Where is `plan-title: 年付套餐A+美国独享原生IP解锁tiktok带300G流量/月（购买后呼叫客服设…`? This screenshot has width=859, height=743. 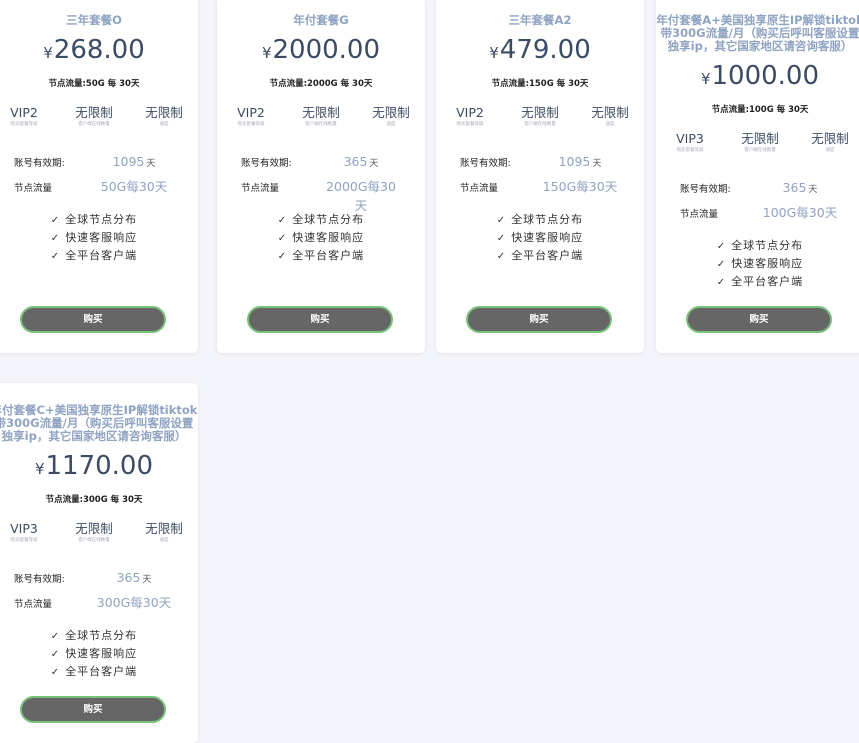
plan-title: 年付套餐A+美国独享原生IP解锁tiktok带300G流量/月（购买后呼叫客服设… is located at coordinates (757, 33).